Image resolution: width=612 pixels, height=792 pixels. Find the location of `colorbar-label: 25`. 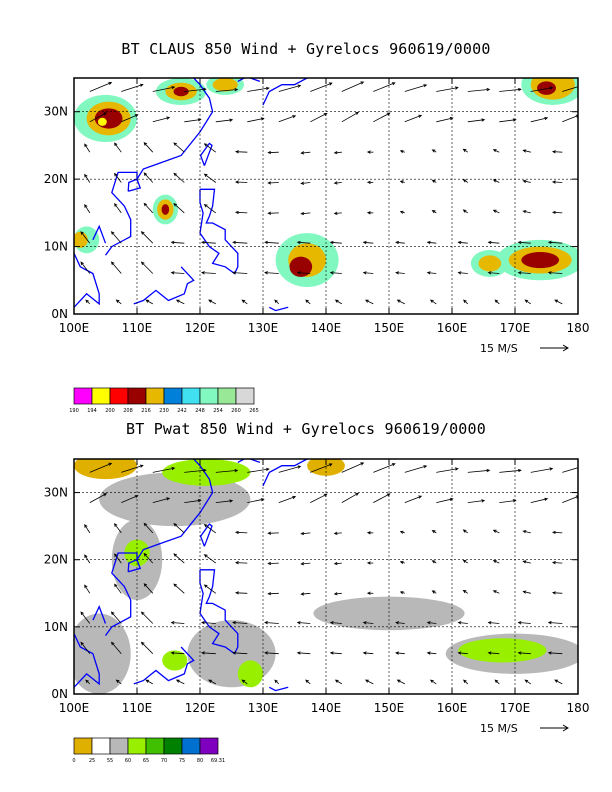

colorbar-label: 25 is located at coordinates (92, 761).